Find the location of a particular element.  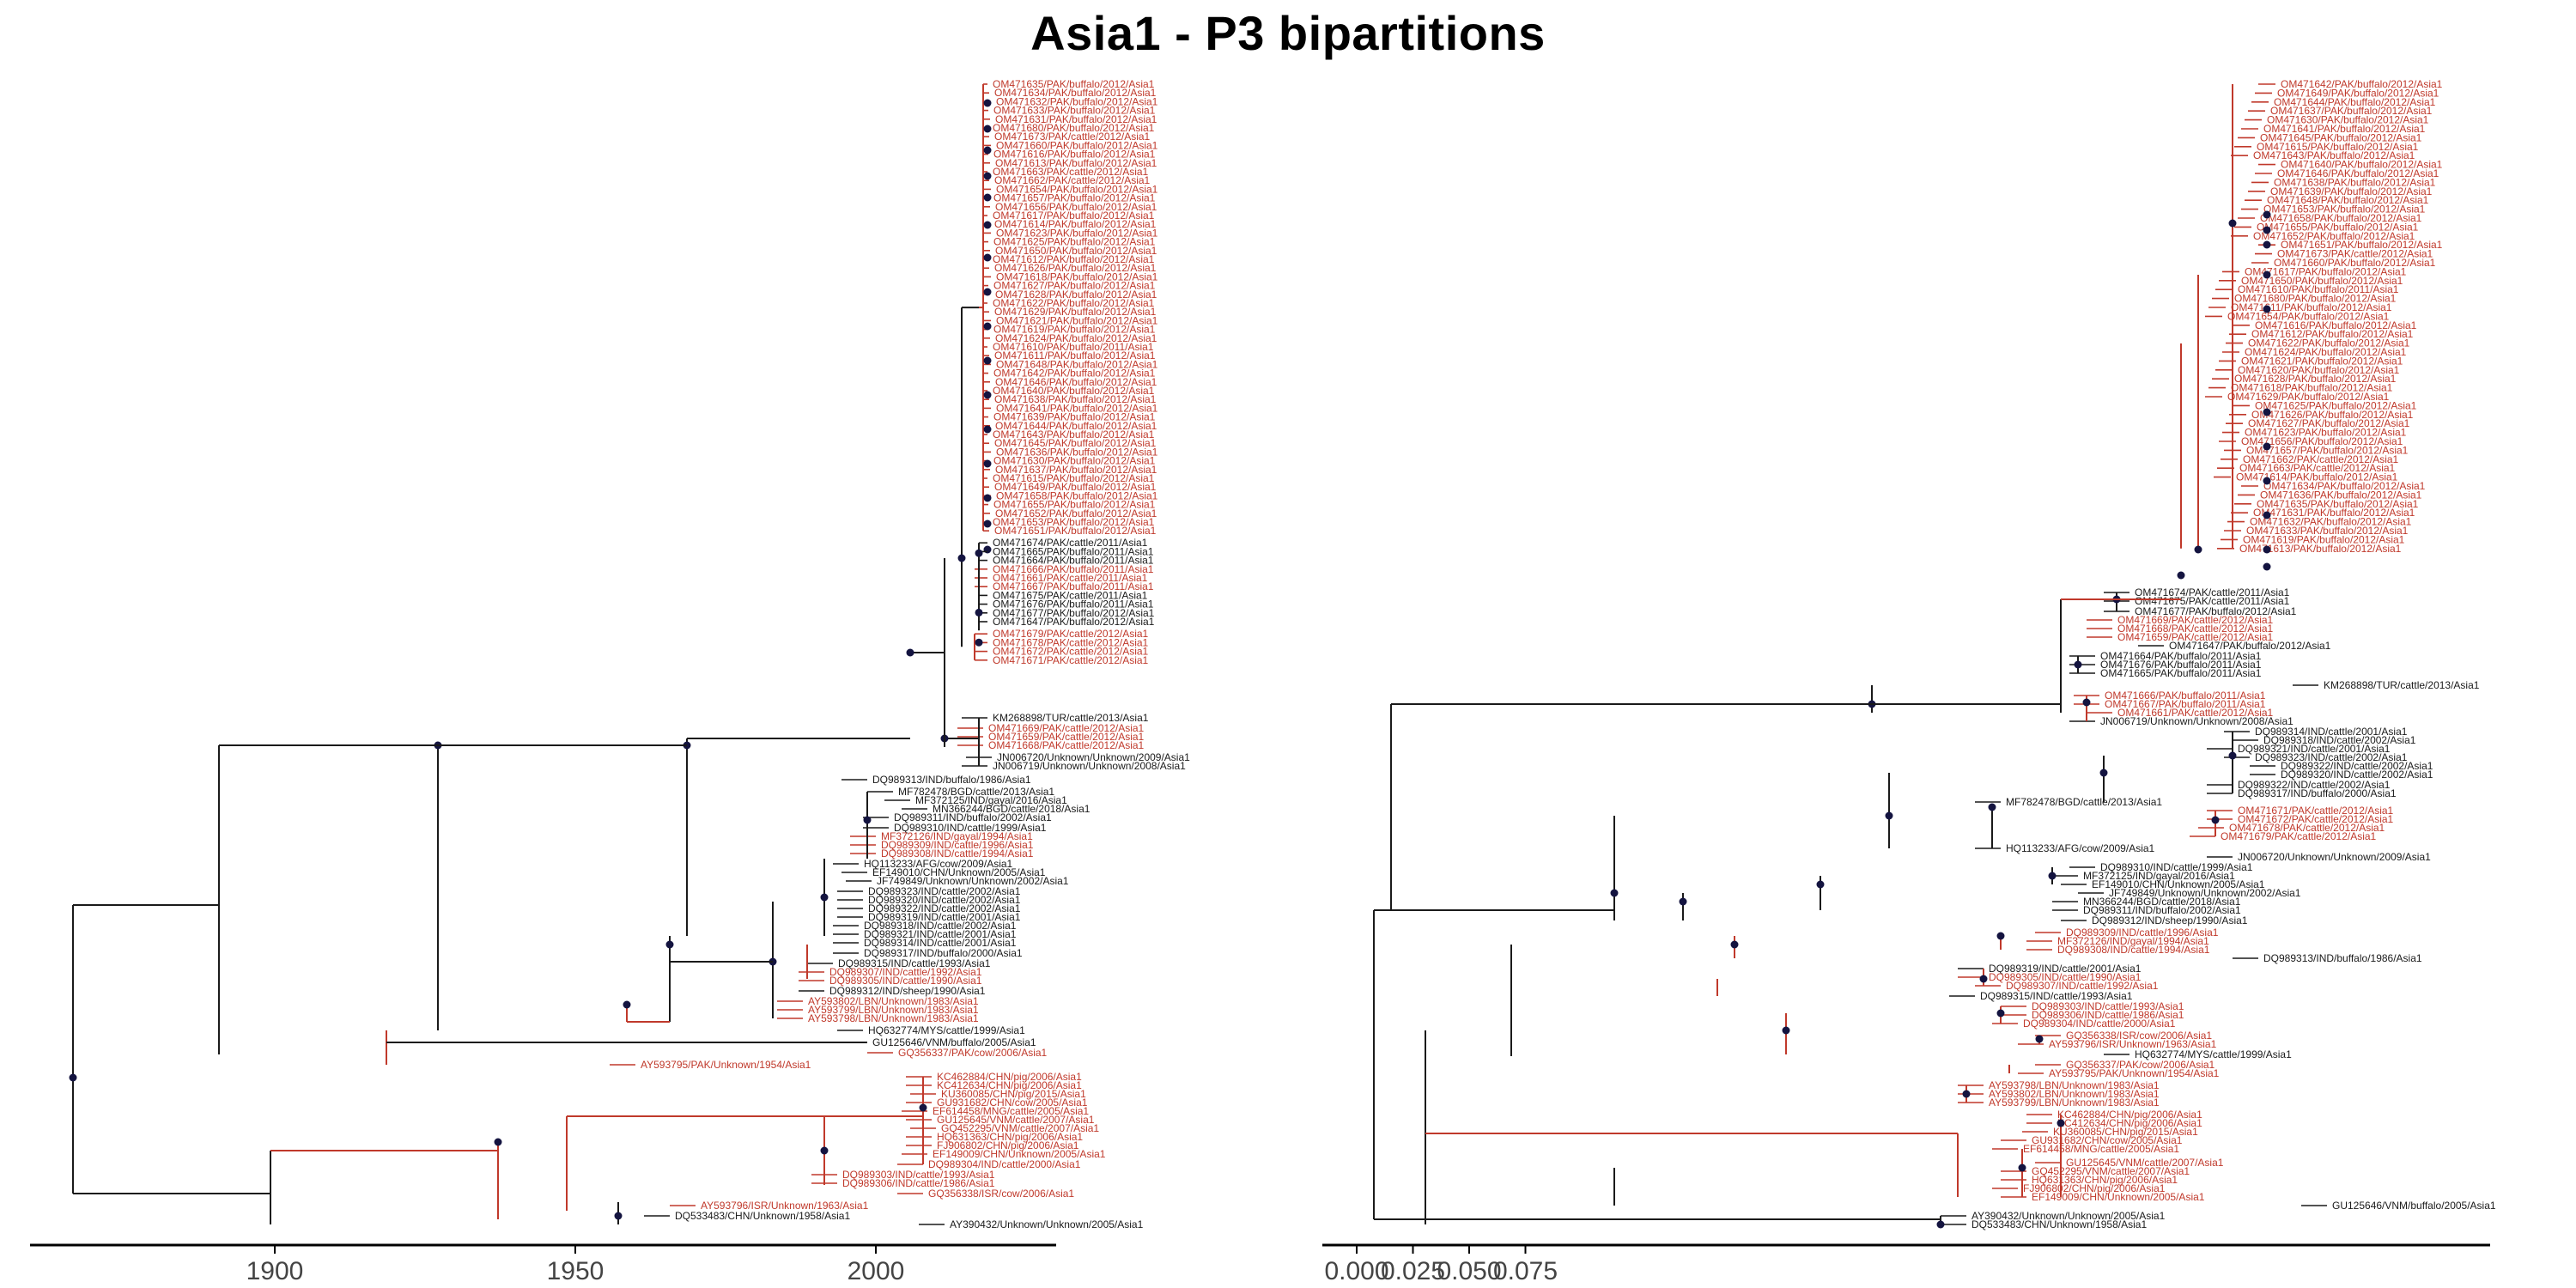

tip-label: OM471638/PAK/buffalo/2012/Asia1 is located at coordinates (1075, 399).